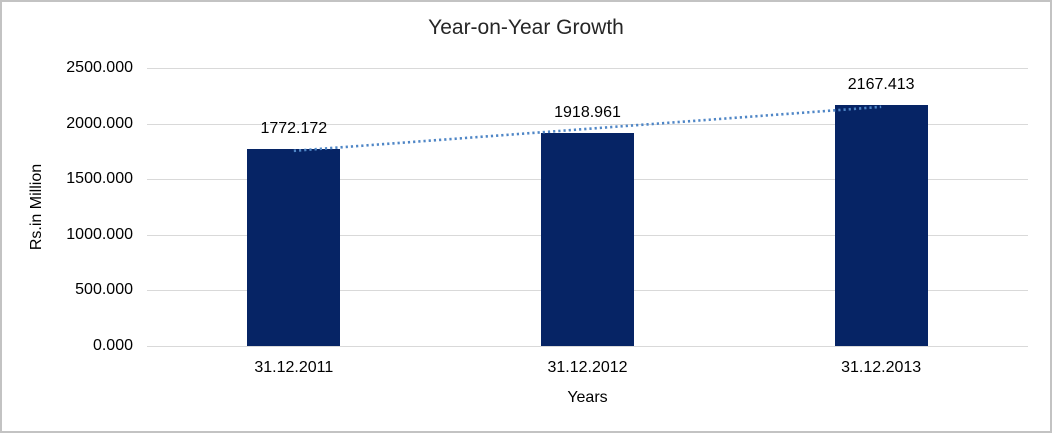 The height and width of the screenshot is (433, 1052). I want to click on data-label: 2167.413, so click(881, 84).